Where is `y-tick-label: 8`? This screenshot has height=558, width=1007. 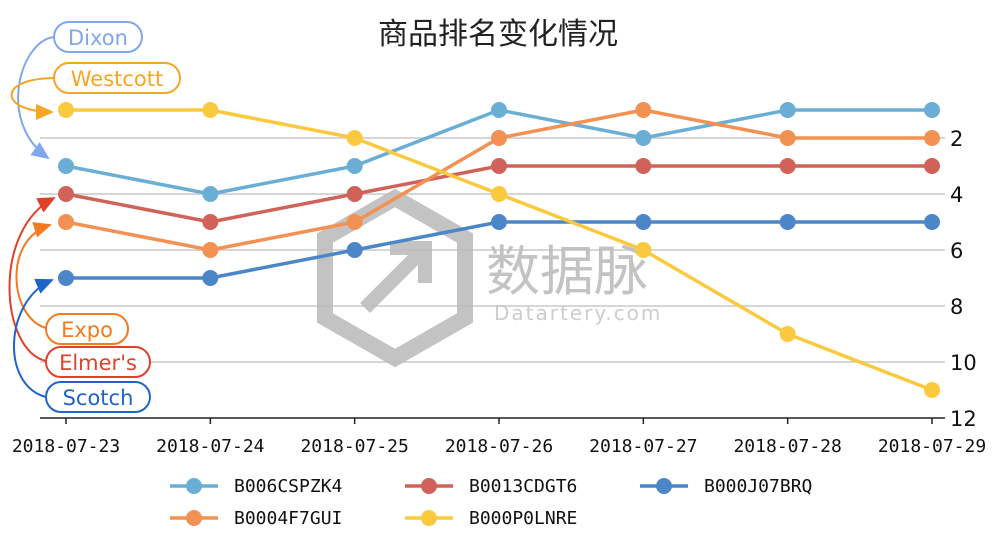
y-tick-label: 8 is located at coordinates (956, 307).